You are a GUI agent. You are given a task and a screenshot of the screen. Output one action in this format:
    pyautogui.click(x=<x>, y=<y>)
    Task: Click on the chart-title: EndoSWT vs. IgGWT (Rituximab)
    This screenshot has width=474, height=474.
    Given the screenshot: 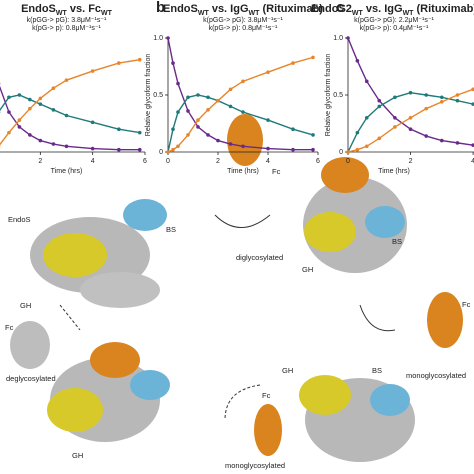 What is the action you would take?
    pyautogui.click(x=243, y=10)
    